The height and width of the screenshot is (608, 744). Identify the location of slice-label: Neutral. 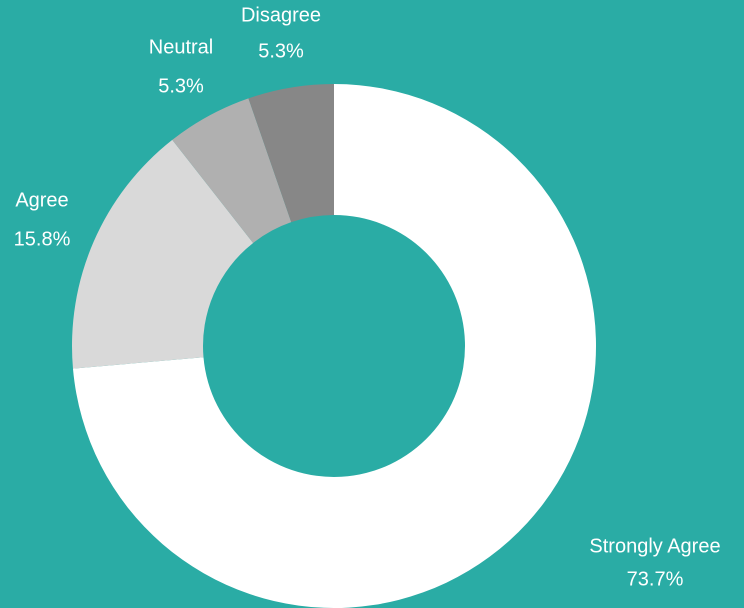
(181, 47).